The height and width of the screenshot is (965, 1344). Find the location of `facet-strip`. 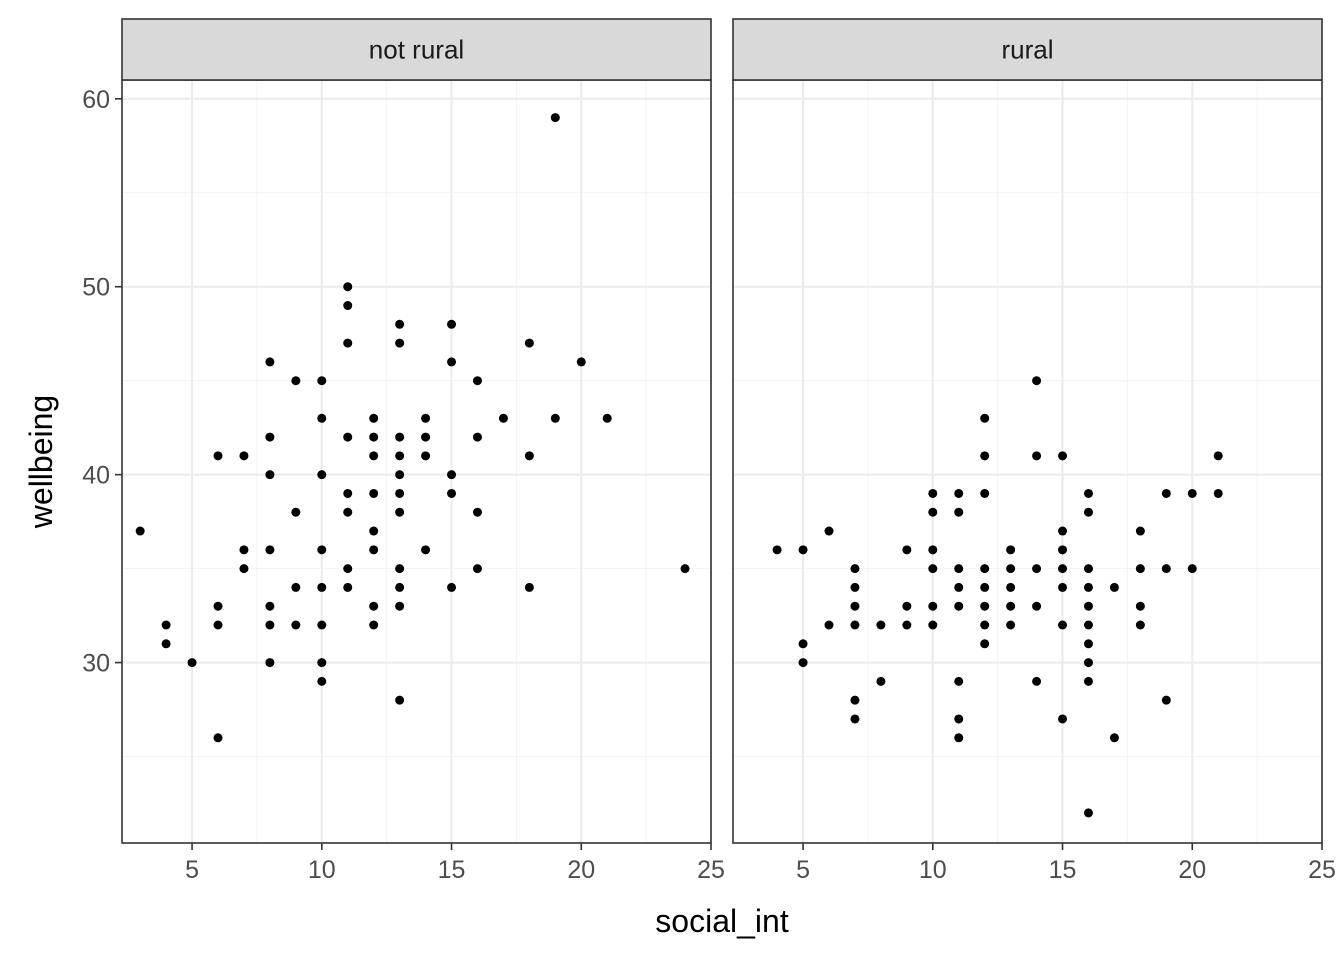

facet-strip is located at coordinates (416, 49).